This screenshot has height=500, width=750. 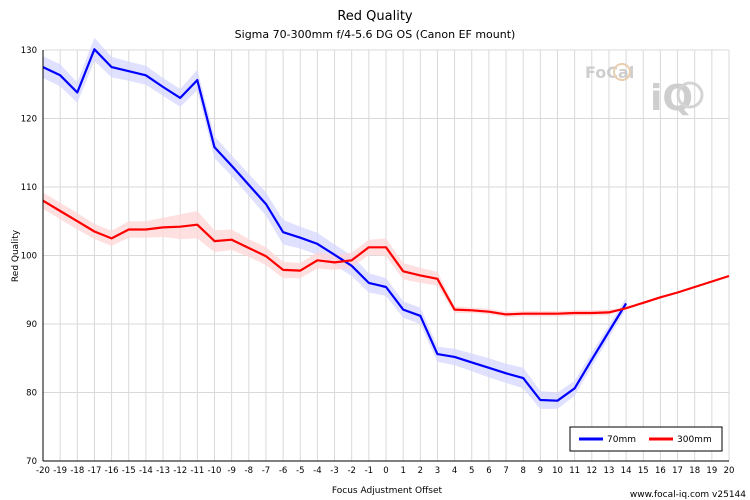 I want to click on x-tick-label: 8, so click(x=522, y=471).